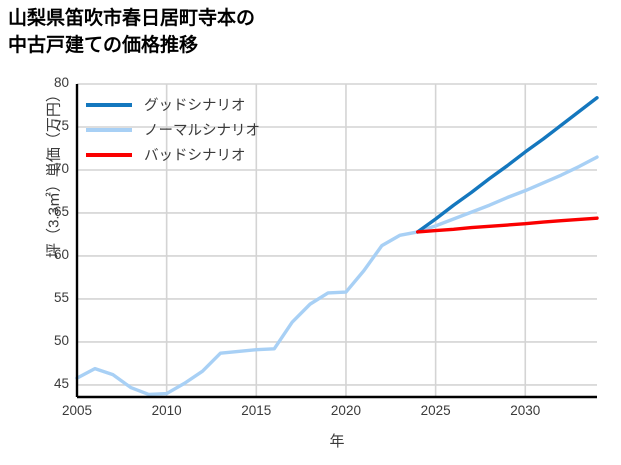 The width and height of the screenshot is (621, 465). What do you see at coordinates (61, 297) in the screenshot?
I see `y-axis-tick-label: 55` at bounding box center [61, 297].